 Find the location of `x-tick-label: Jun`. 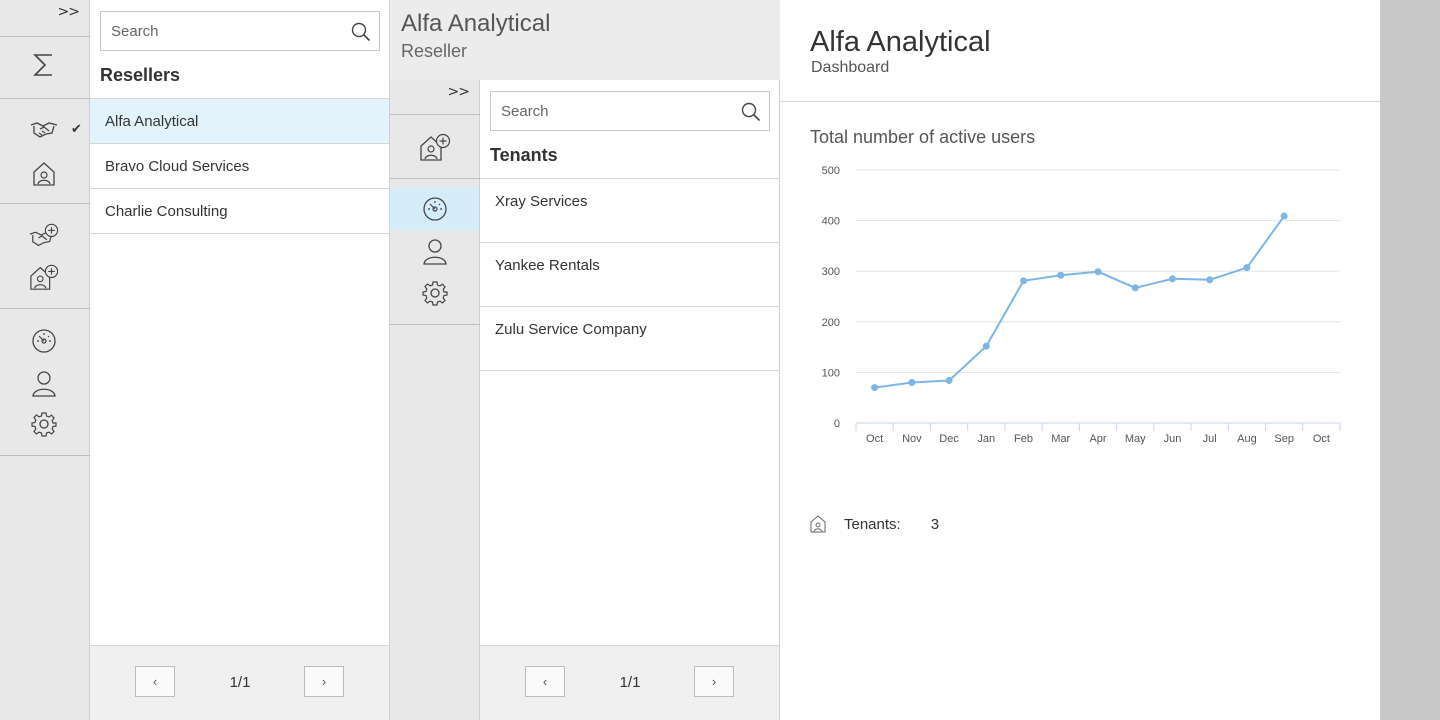

x-tick-label: Jun is located at coordinates (1173, 439).